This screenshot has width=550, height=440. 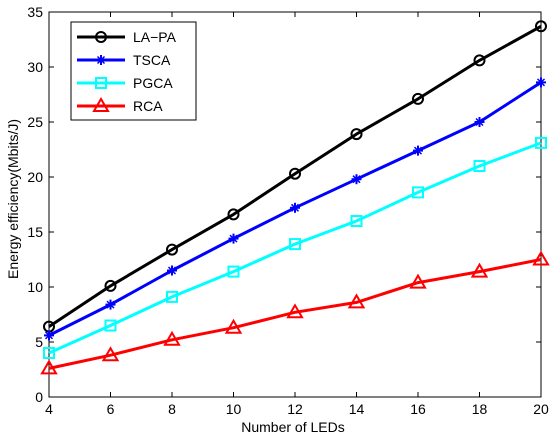 What do you see at coordinates (35, 287) in the screenshot?
I see `y-tick-label: 10` at bounding box center [35, 287].